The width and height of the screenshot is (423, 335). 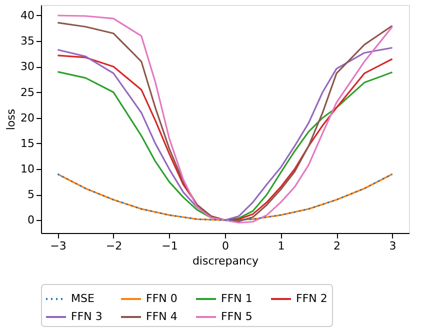 I want to click on x-tick-label: −3, so click(x=58, y=246).